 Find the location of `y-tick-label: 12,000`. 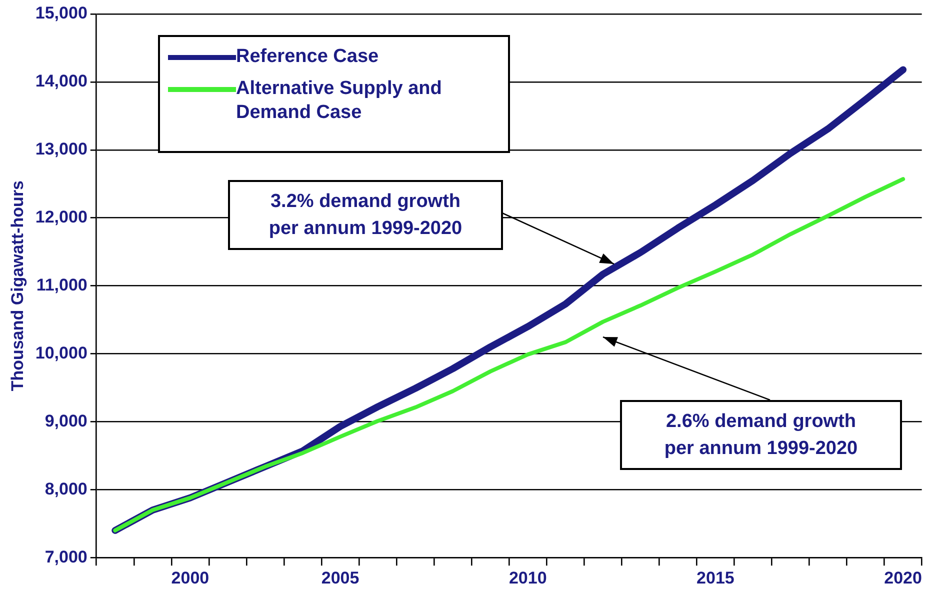

y-tick-label: 12,000 is located at coordinates (61, 217).